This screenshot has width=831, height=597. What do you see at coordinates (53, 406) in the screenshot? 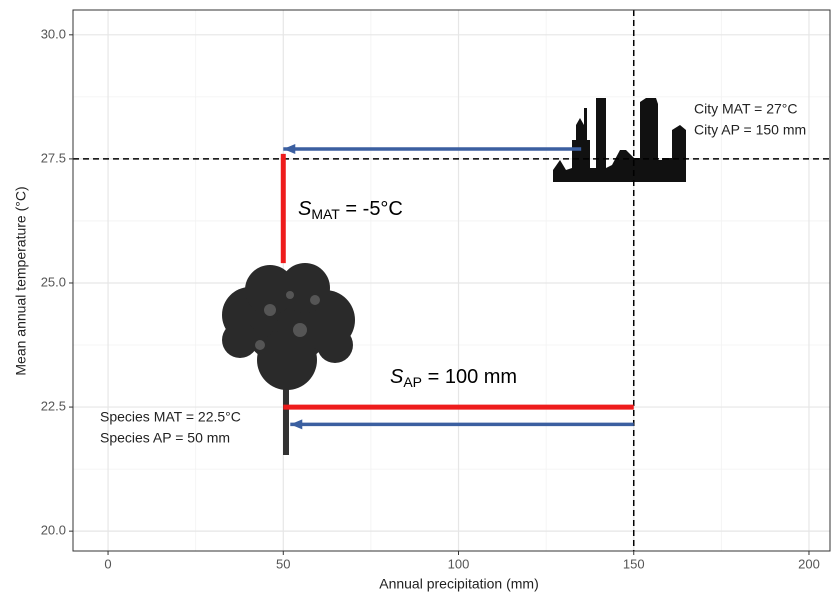
I see `y-tick-label: 22.5` at bounding box center [53, 406].